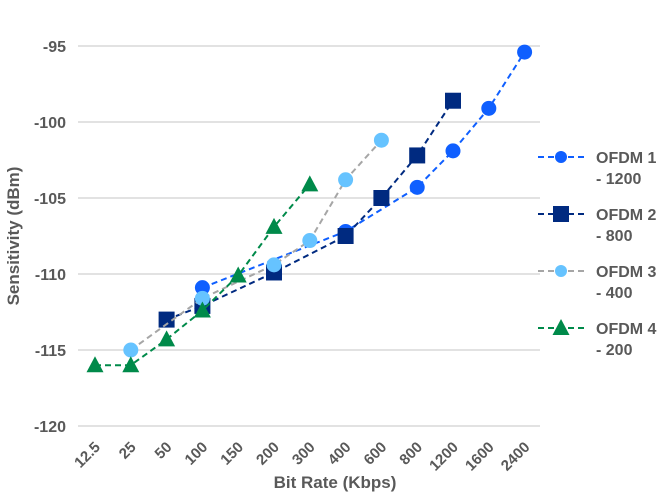  What do you see at coordinates (268, 454) in the screenshot?
I see `x-tick-label: 200` at bounding box center [268, 454].